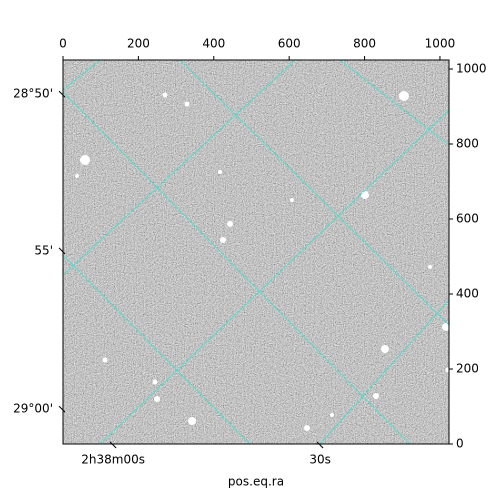 Image resolution: width=500 pixels, height=504 pixels. I want to click on x-tick-label-top: 0, so click(63, 44).